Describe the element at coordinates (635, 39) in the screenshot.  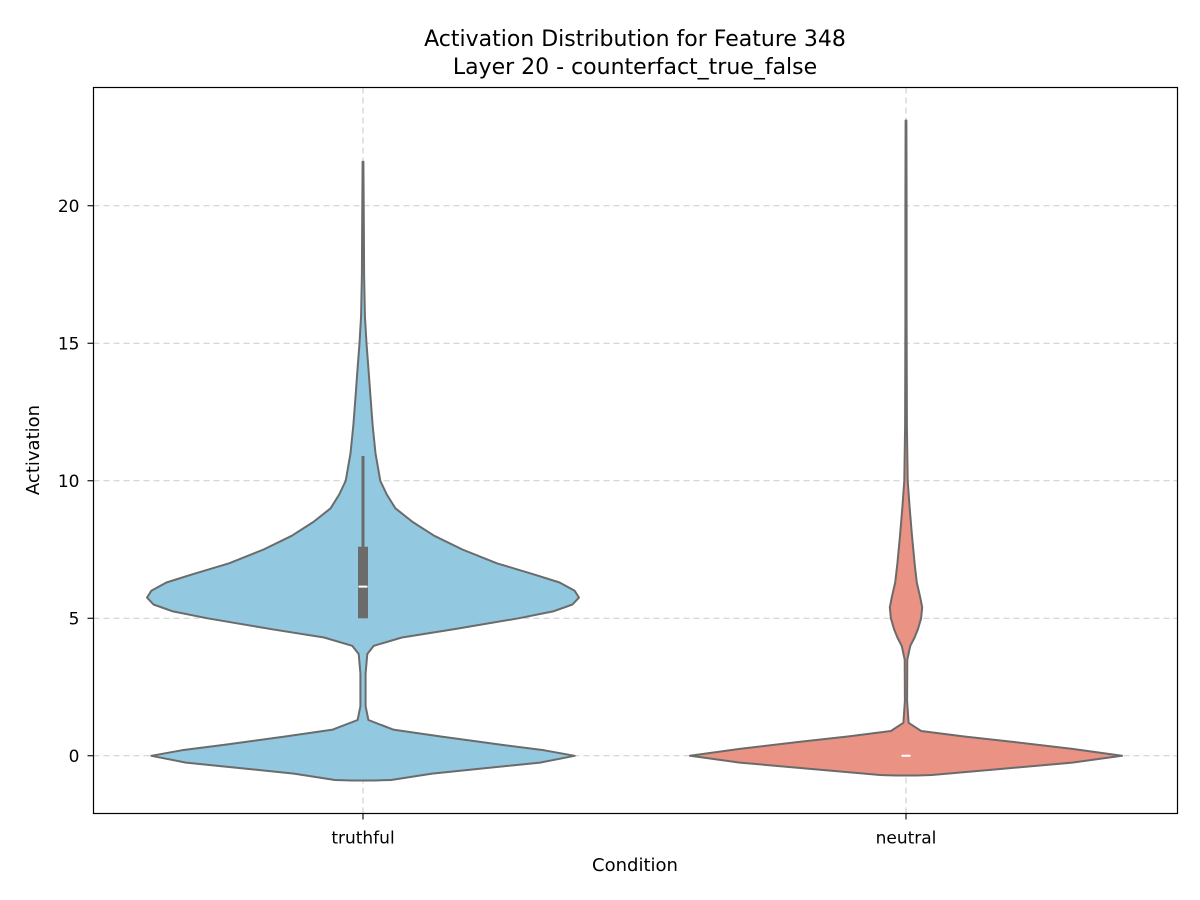
I see `chart-title: Activation Distribution for Feature 348` at that location.